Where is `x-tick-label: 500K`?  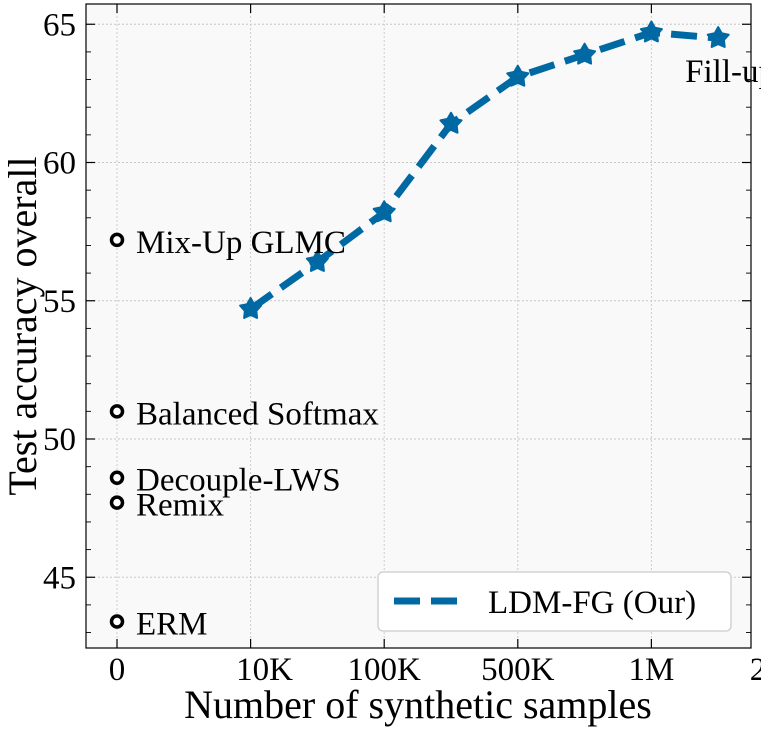 x-tick-label: 500K is located at coordinates (518, 670).